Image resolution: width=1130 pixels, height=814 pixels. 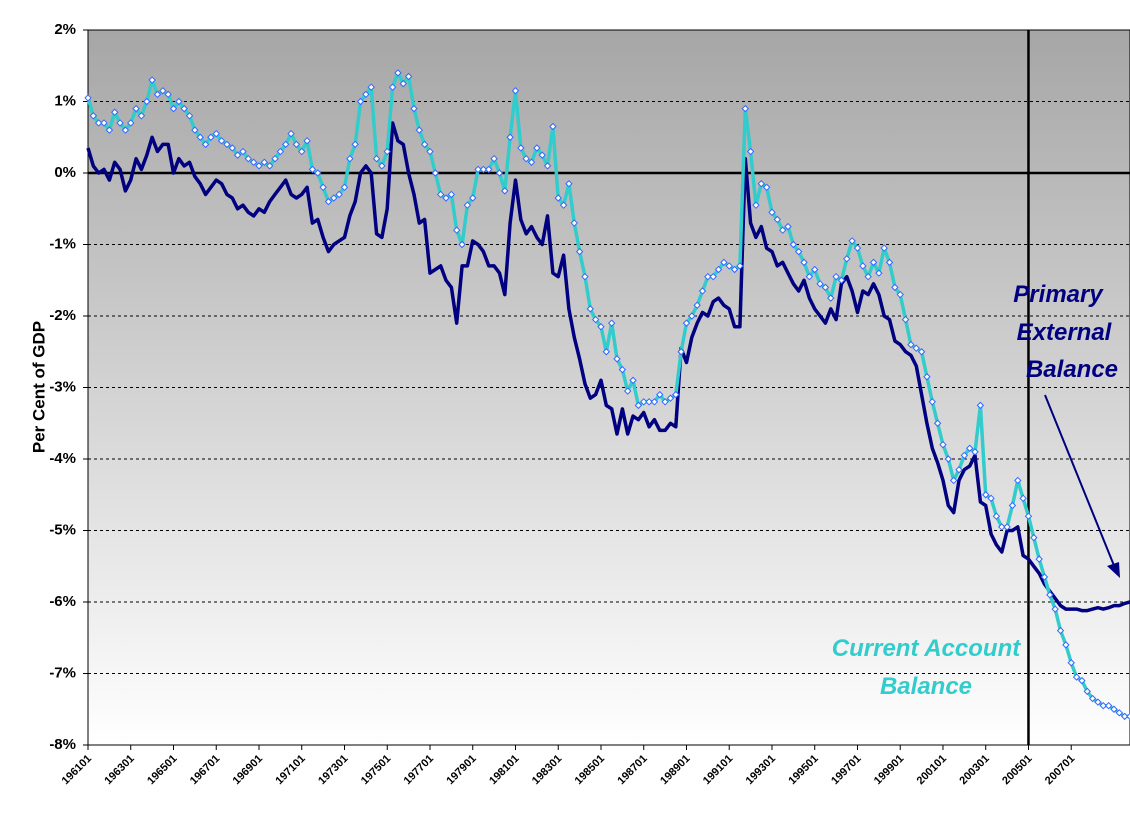 I want to click on x-tick-label: 196301, so click(x=119, y=770).